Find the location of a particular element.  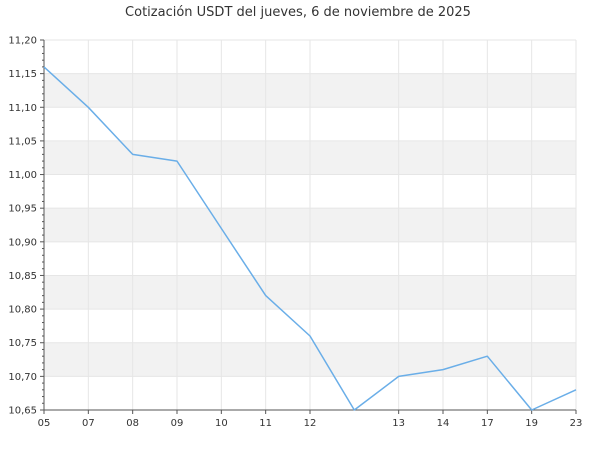

x-axis-ticks: 05 07 08 09 10 11 12 13 14 17 19 23 is located at coordinates (310, 423).